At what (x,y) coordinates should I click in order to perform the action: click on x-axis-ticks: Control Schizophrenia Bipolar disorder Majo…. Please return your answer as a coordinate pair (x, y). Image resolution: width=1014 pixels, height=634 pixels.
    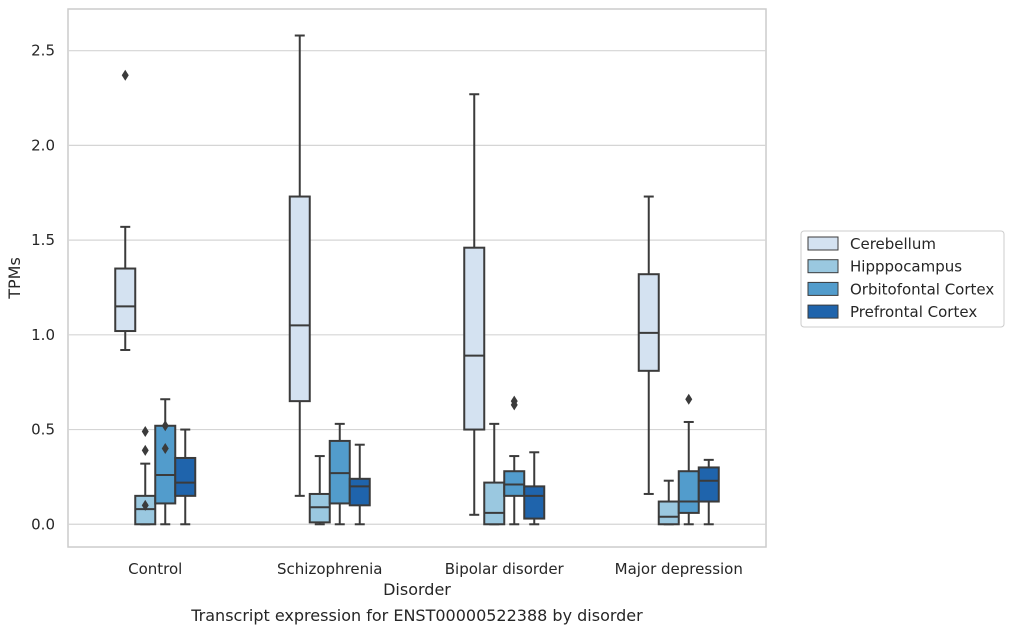
    Looking at the image, I should click on (435, 569).